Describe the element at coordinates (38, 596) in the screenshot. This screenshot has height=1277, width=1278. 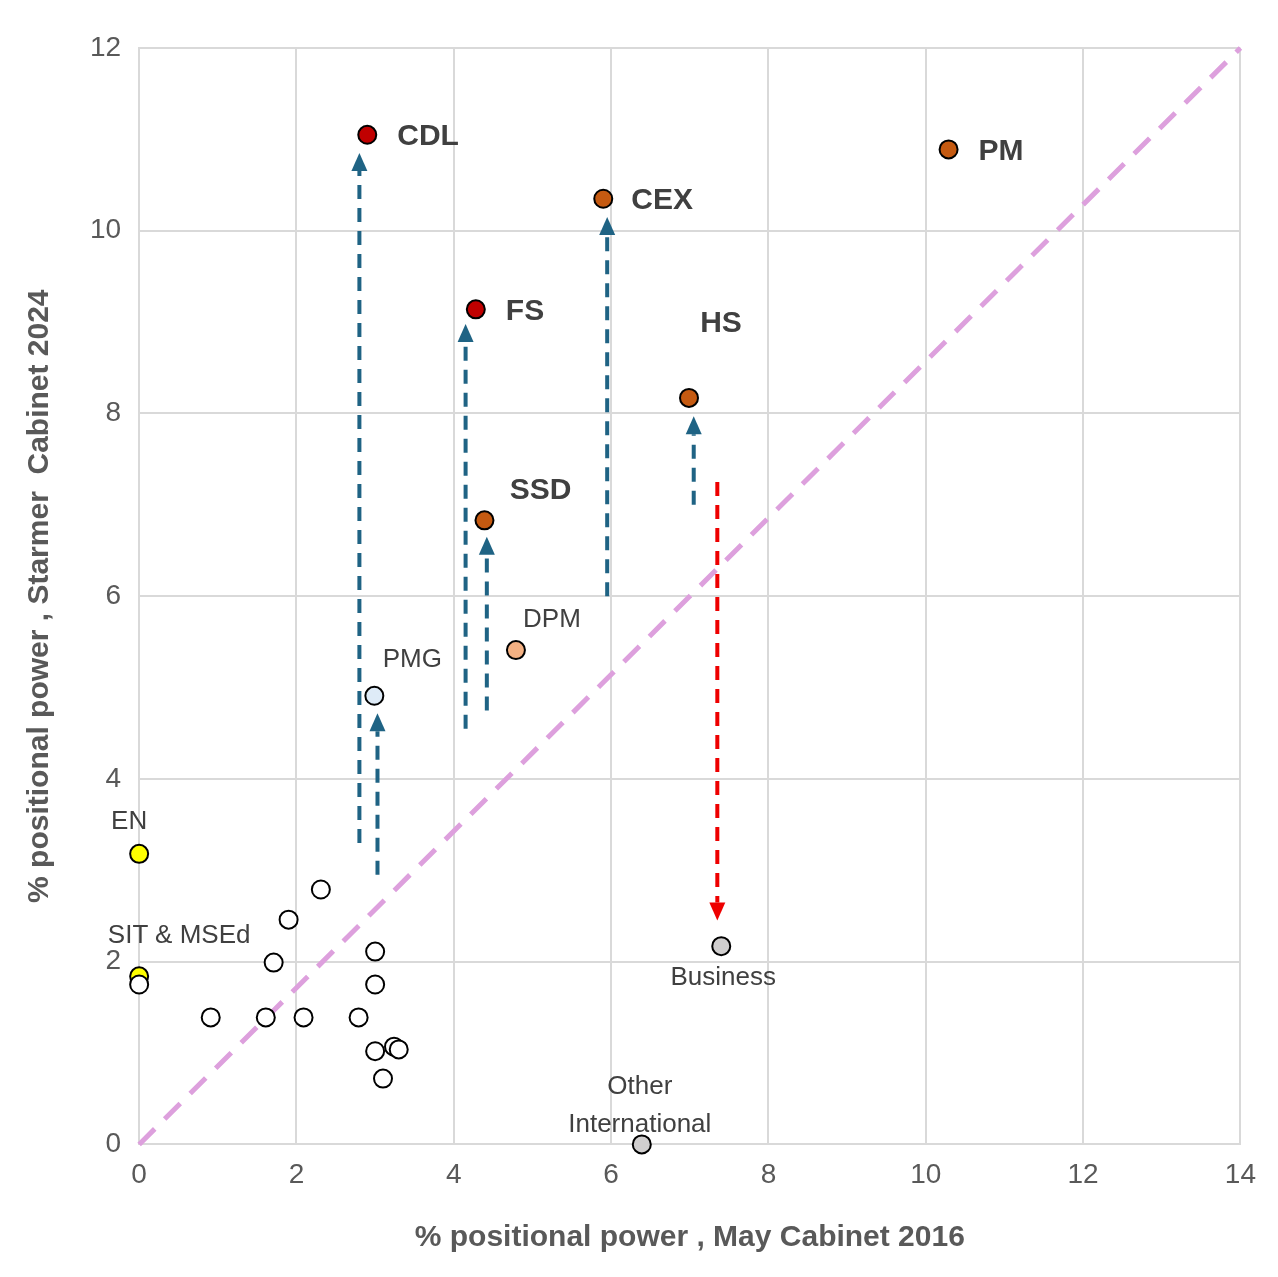
I see `y-axis-title: % positional power , Starmer Cabinet 2024` at that location.